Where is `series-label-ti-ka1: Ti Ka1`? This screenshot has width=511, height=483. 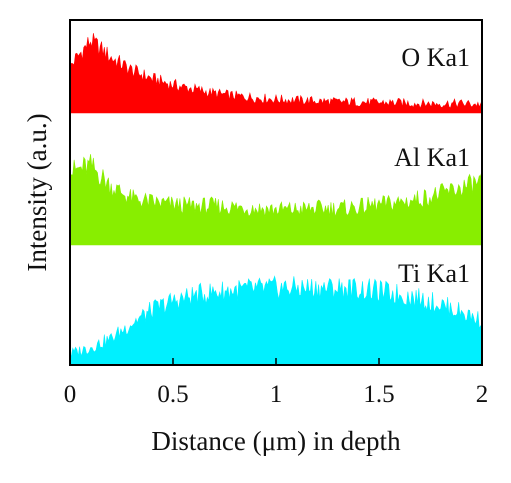 series-label-ti-ka1: Ti Ka1 is located at coordinates (434, 273).